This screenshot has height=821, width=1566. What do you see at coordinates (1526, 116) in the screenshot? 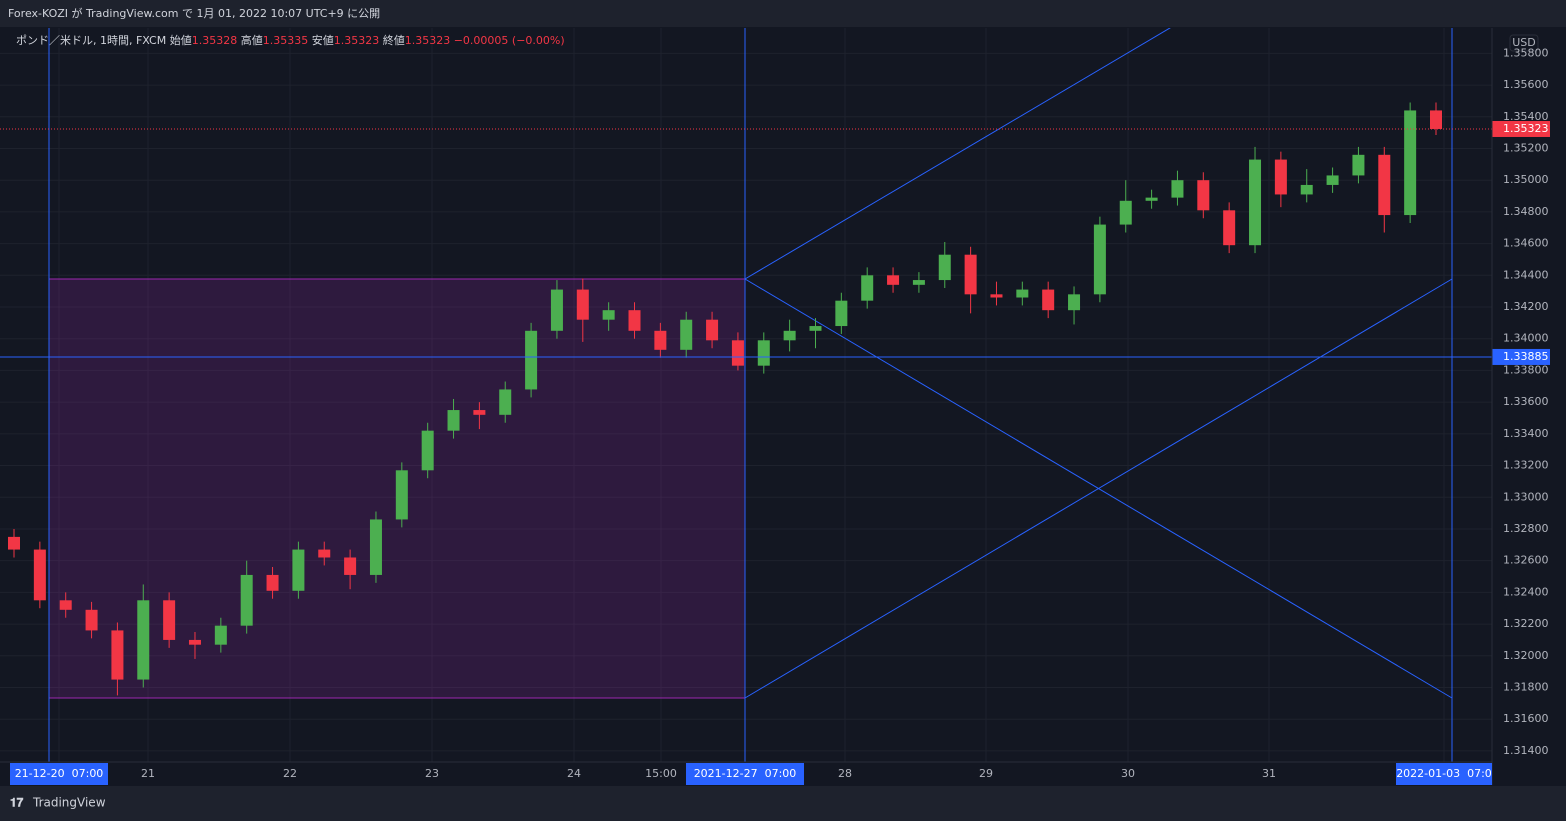
I see `y-tick-label: 1.35400` at bounding box center [1526, 116].